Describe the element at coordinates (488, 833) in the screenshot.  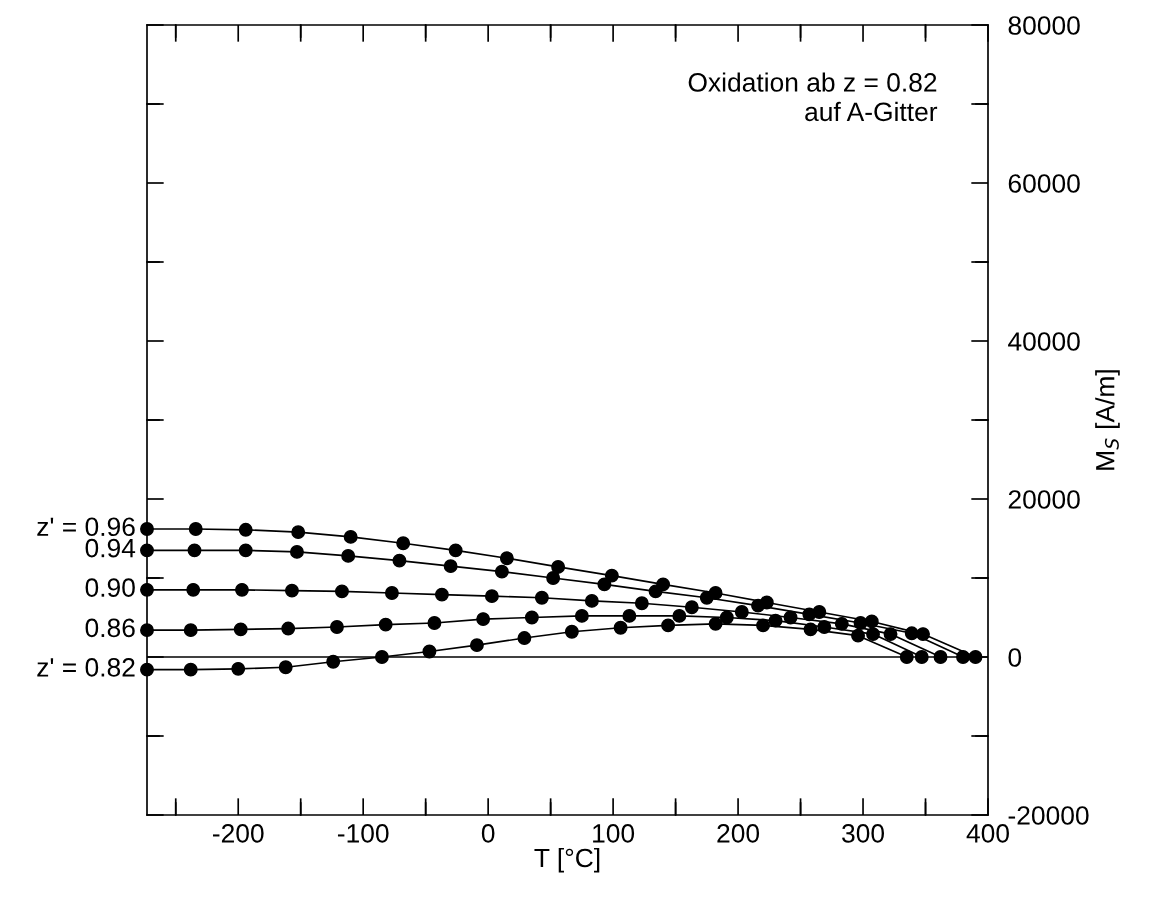
I see `x-tick-label: 0` at that location.